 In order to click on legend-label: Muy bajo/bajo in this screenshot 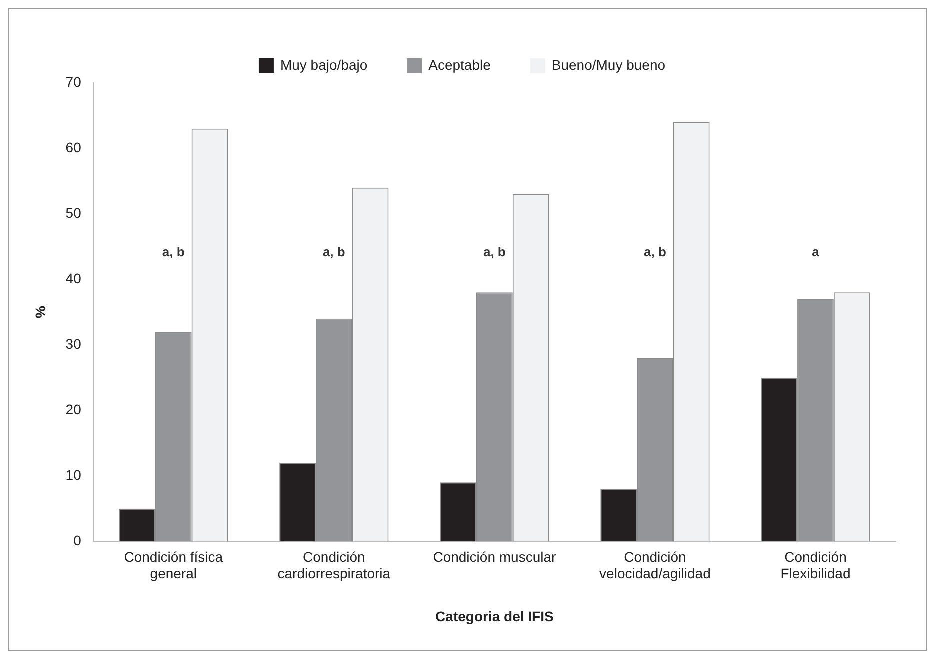, I will do `click(324, 64)`.